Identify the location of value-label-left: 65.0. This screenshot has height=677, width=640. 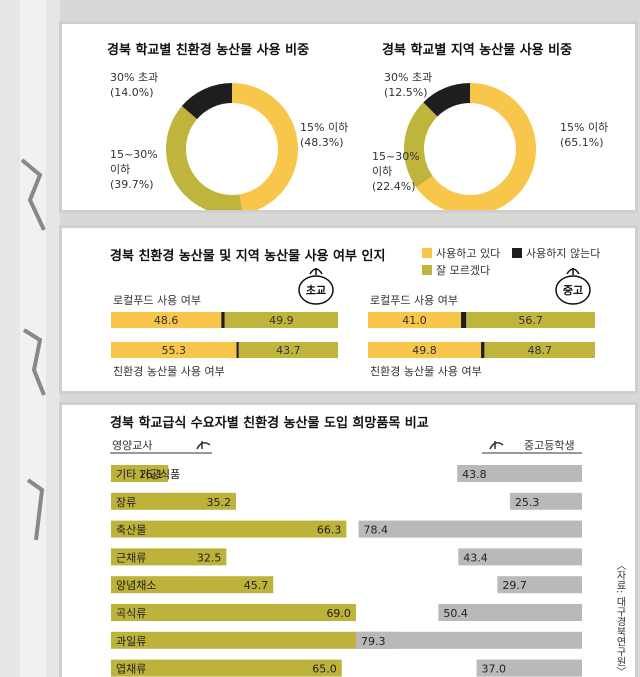
(324, 669).